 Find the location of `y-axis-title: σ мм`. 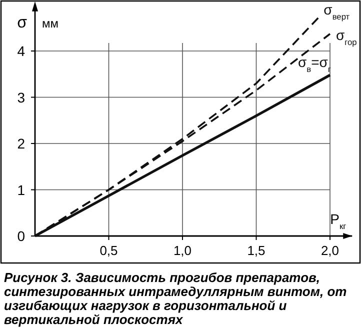

y-axis-title: σ мм is located at coordinates (37, 23).